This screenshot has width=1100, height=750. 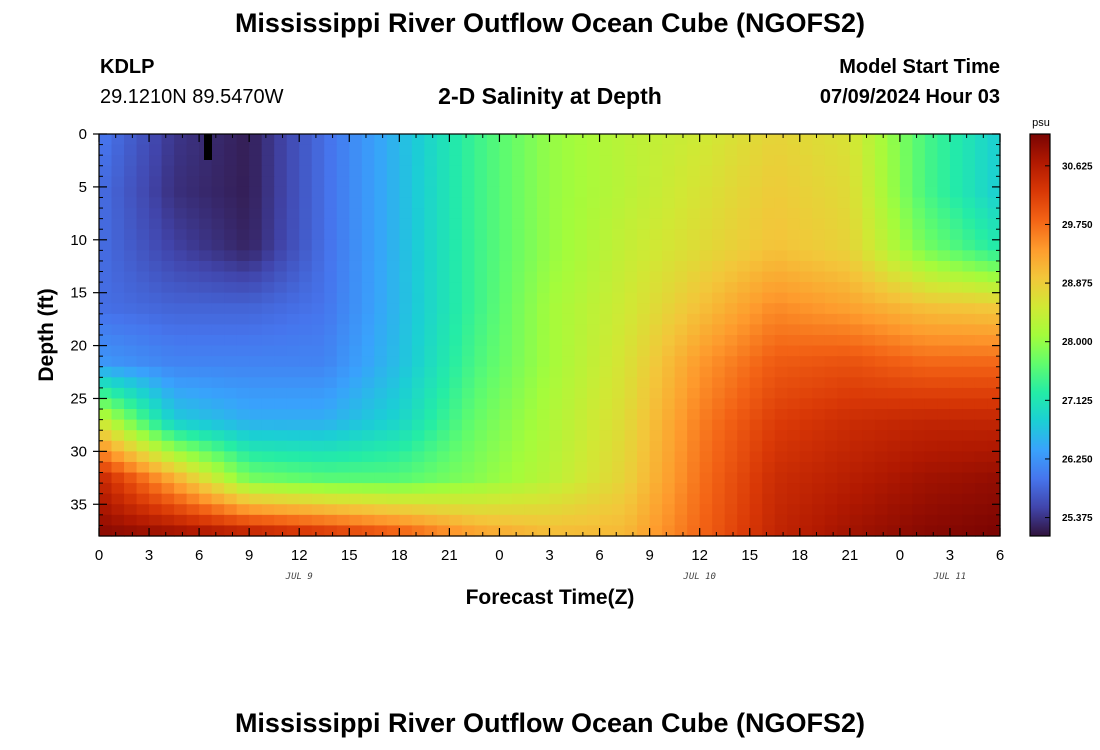 I want to click on x-tick-label: 21, so click(x=449, y=555).